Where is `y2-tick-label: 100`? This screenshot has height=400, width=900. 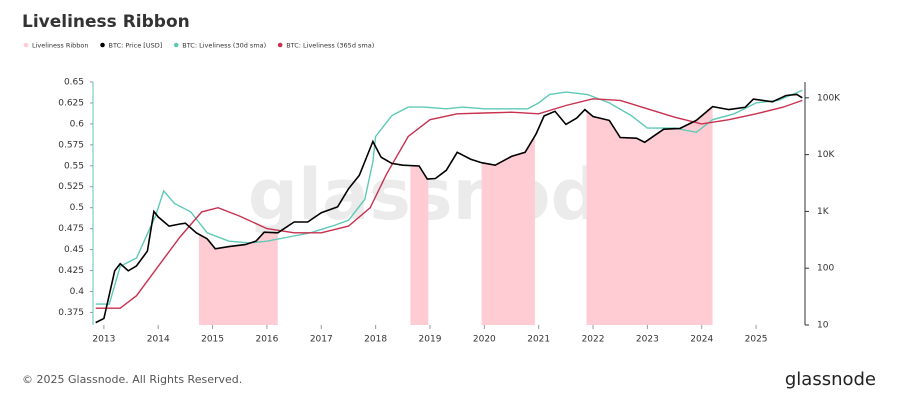
y2-tick-label: 100 is located at coordinates (825, 269).